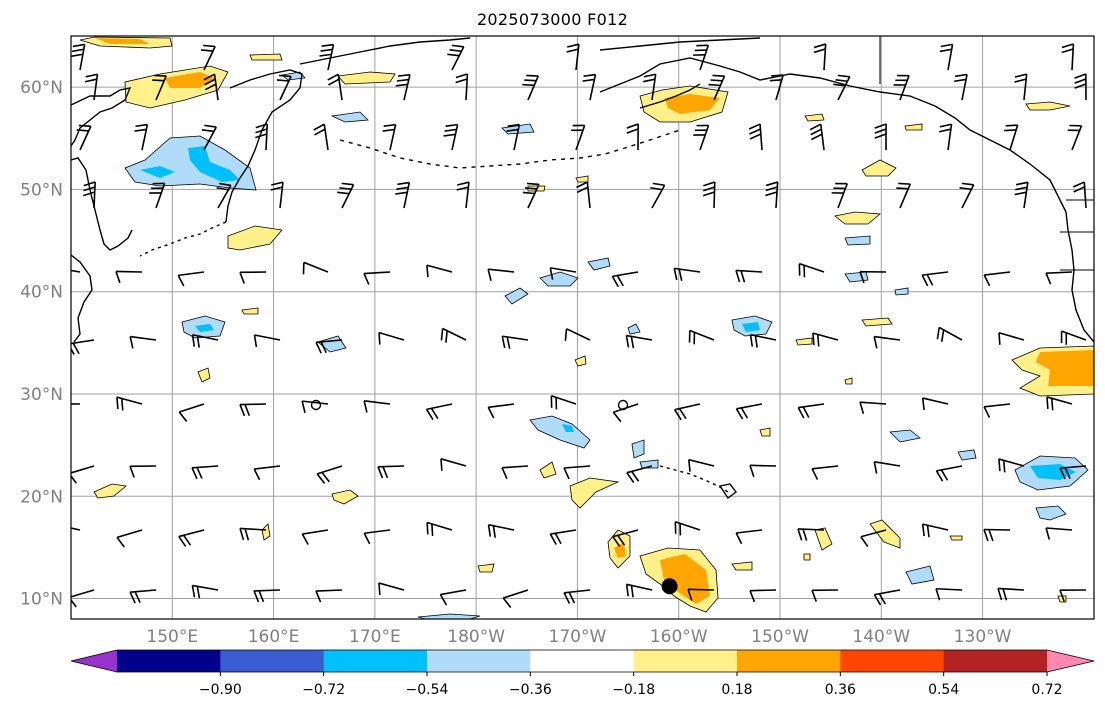 Image resolution: width=1105 pixels, height=712 pixels. What do you see at coordinates (727, 491) in the screenshot?
I see `hawaii-big-island` at bounding box center [727, 491].